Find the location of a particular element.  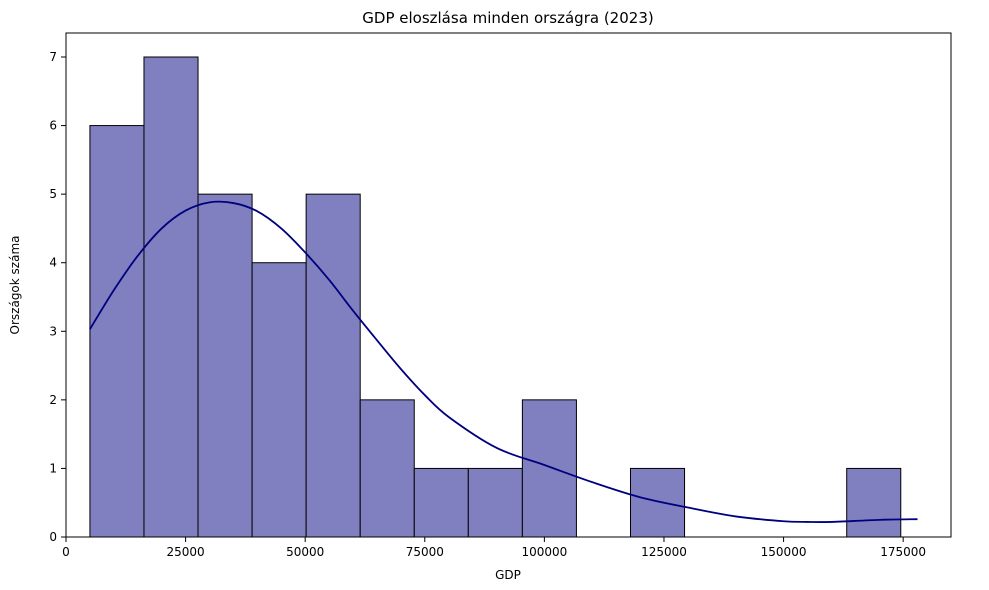

y-axis-label: Országok száma is located at coordinates (15, 285).